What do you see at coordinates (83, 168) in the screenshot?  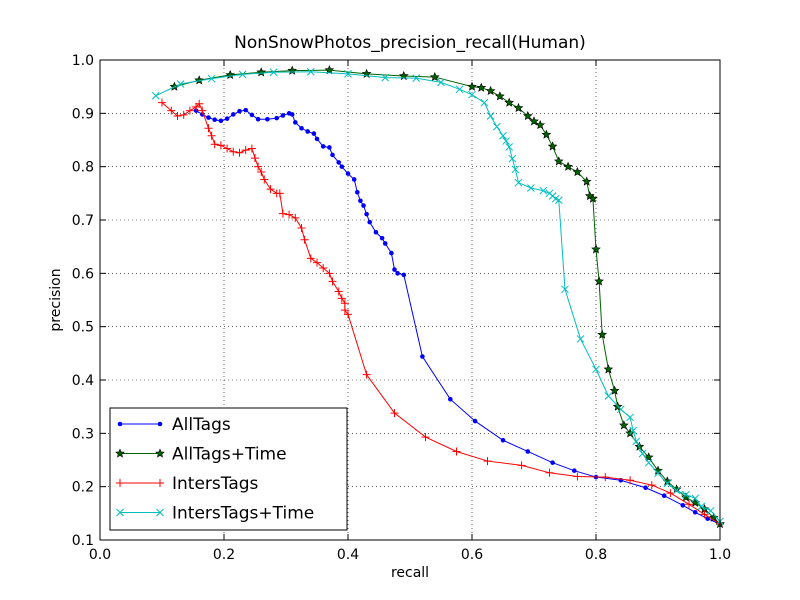 I see `y-tick-label: 0.8` at bounding box center [83, 168].